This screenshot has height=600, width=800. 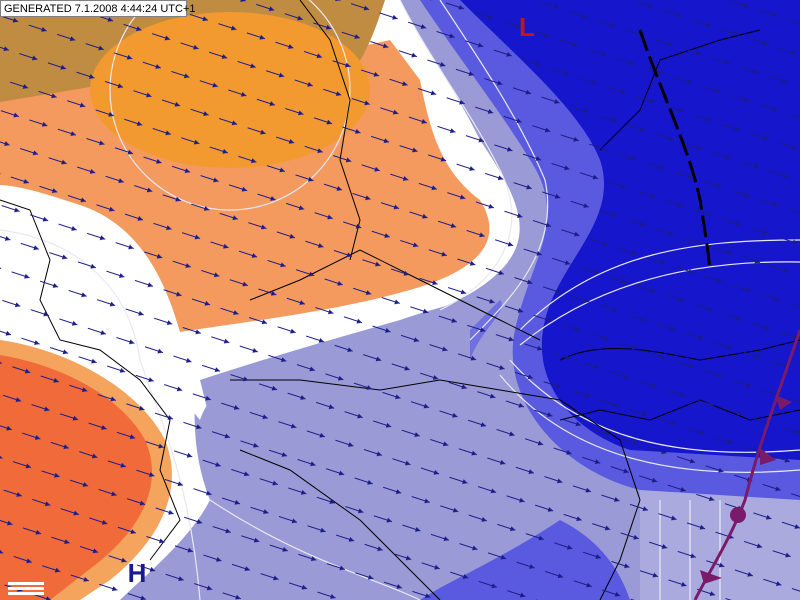 I want to click on occluded-front, so click(x=746, y=464).